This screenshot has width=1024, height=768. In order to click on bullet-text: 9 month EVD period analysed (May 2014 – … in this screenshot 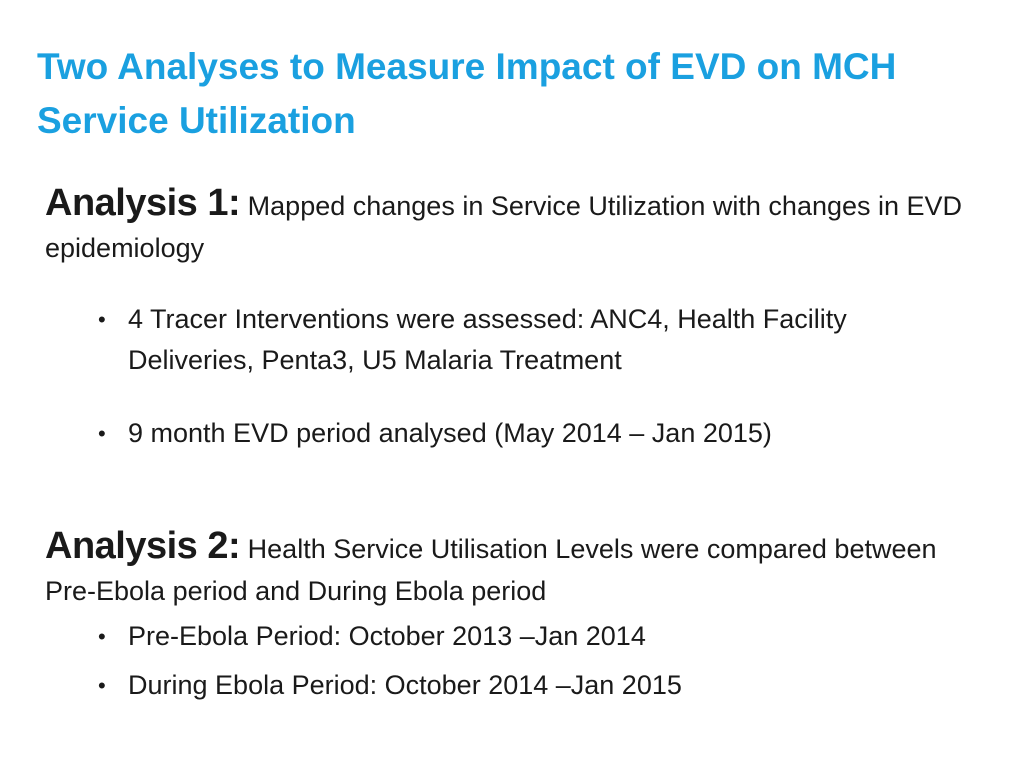, I will do `click(450, 433)`.